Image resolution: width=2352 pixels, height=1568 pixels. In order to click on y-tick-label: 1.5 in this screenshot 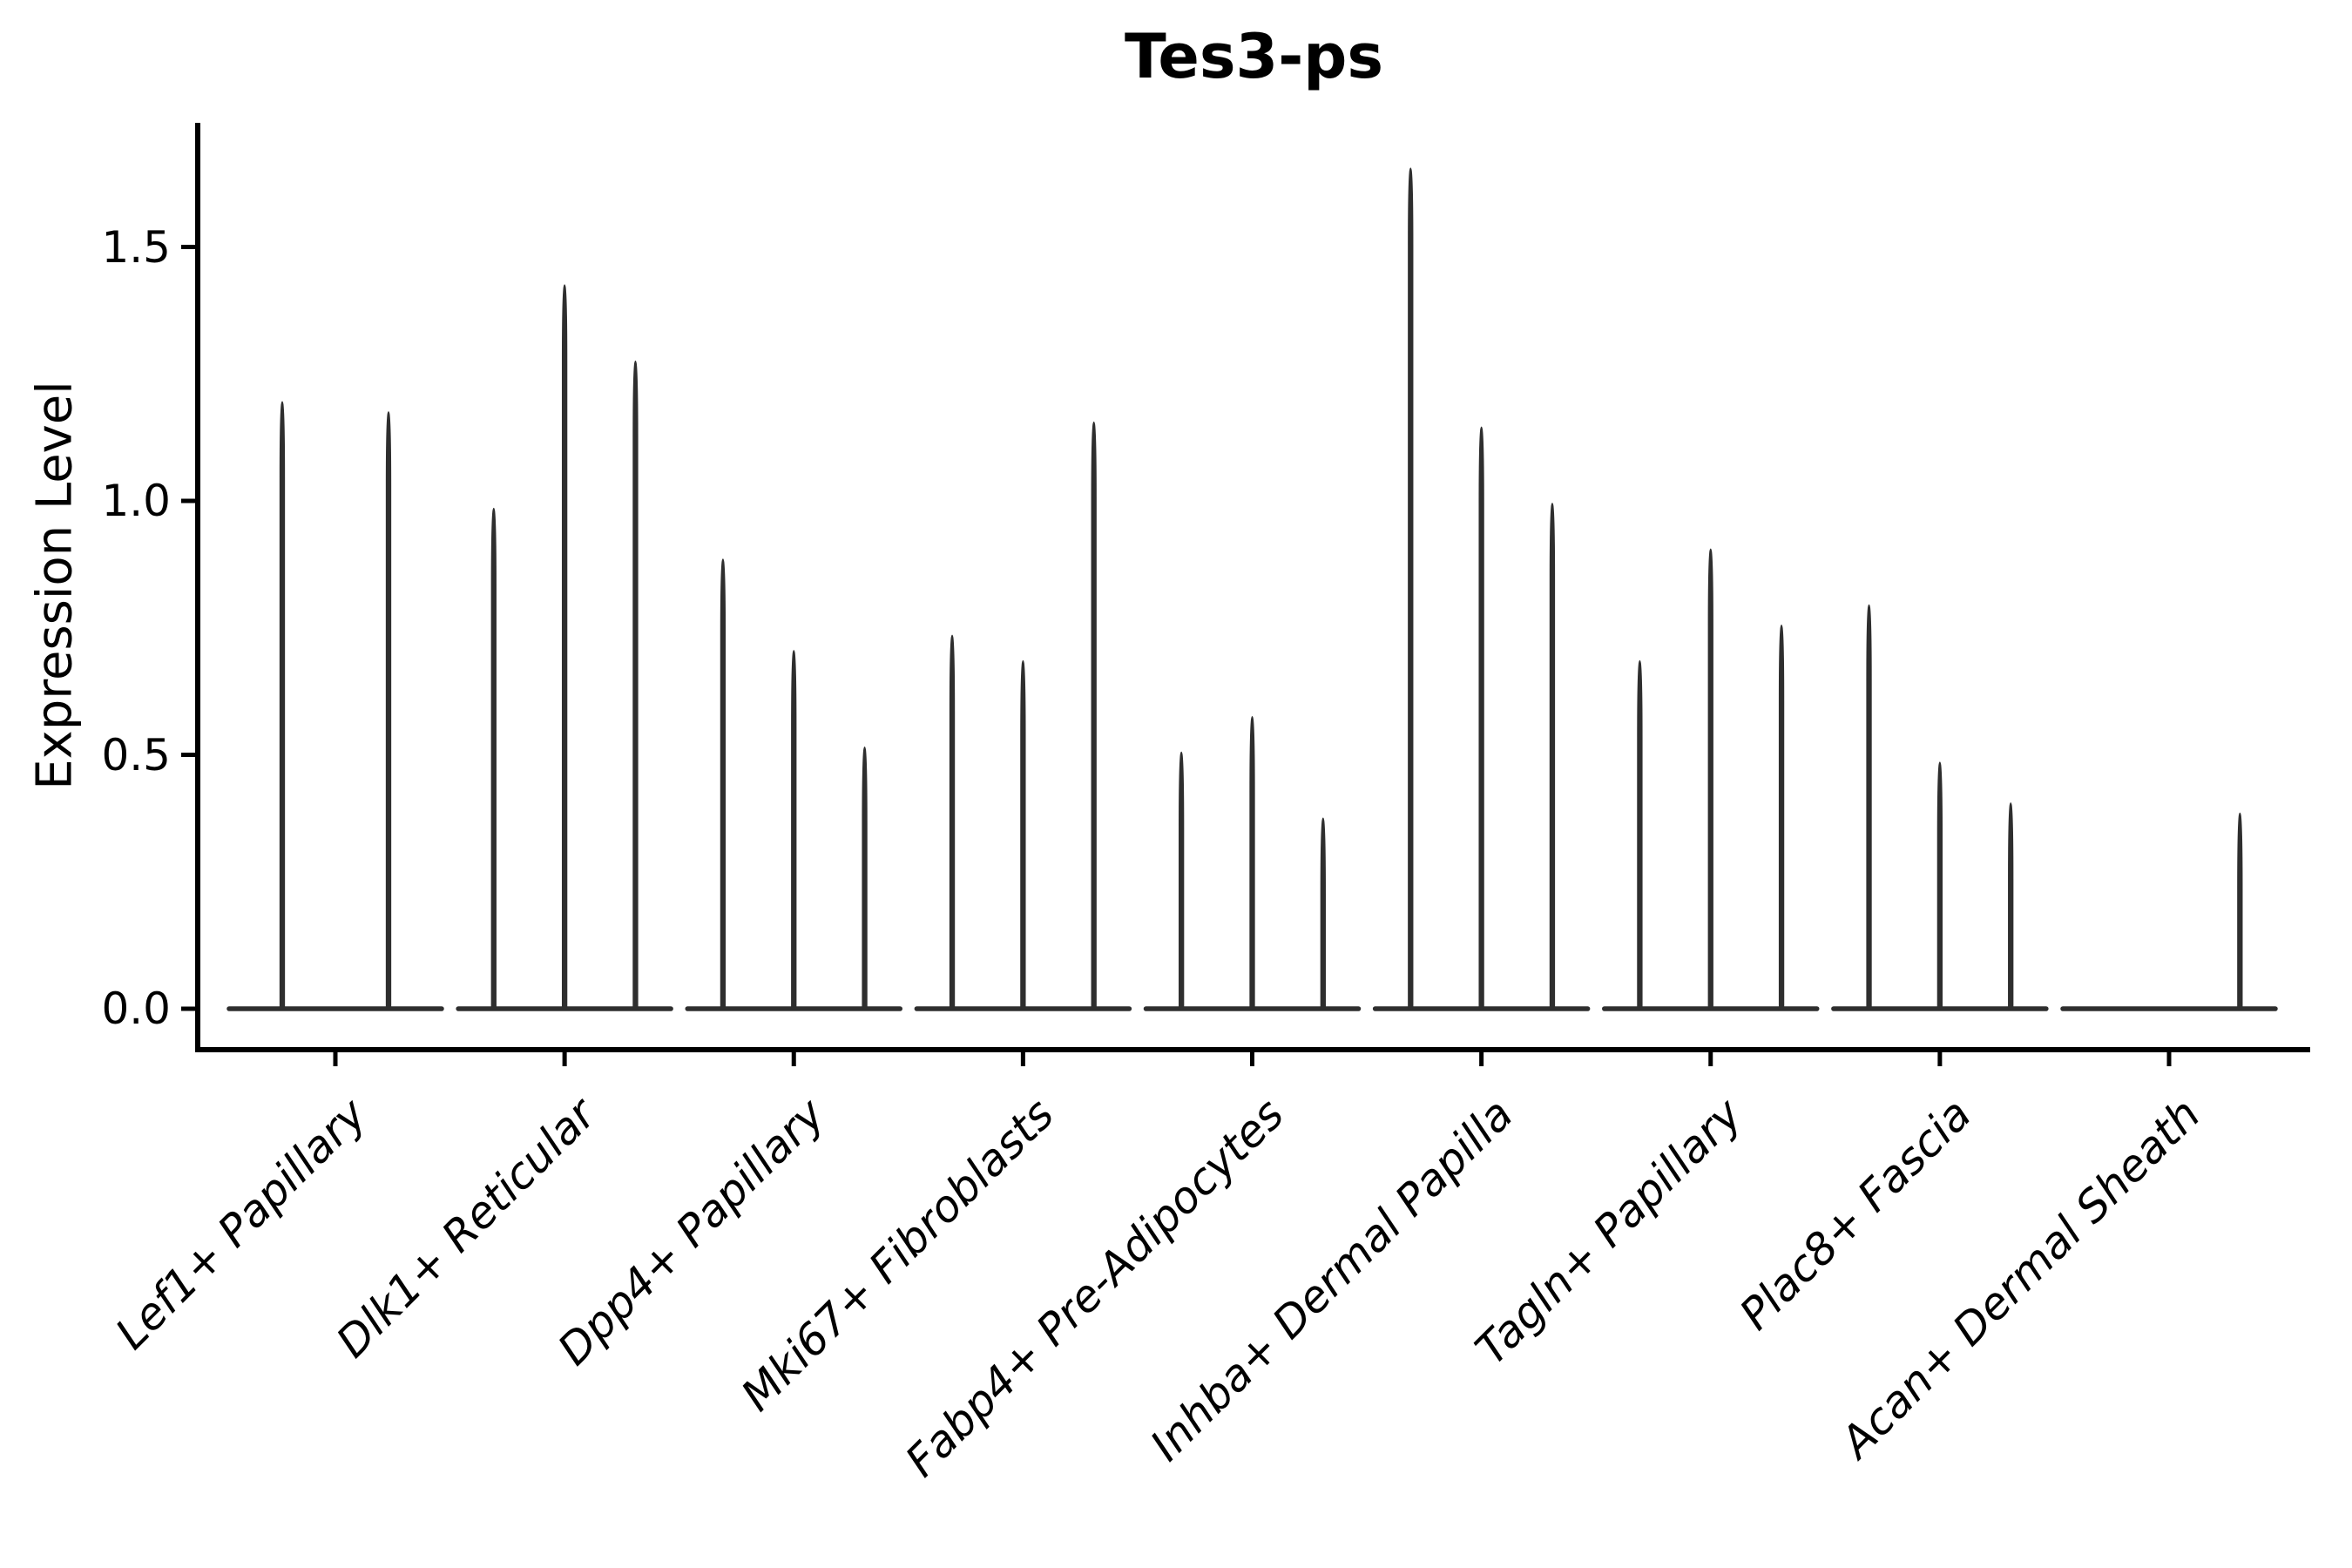, I will do `click(136, 247)`.